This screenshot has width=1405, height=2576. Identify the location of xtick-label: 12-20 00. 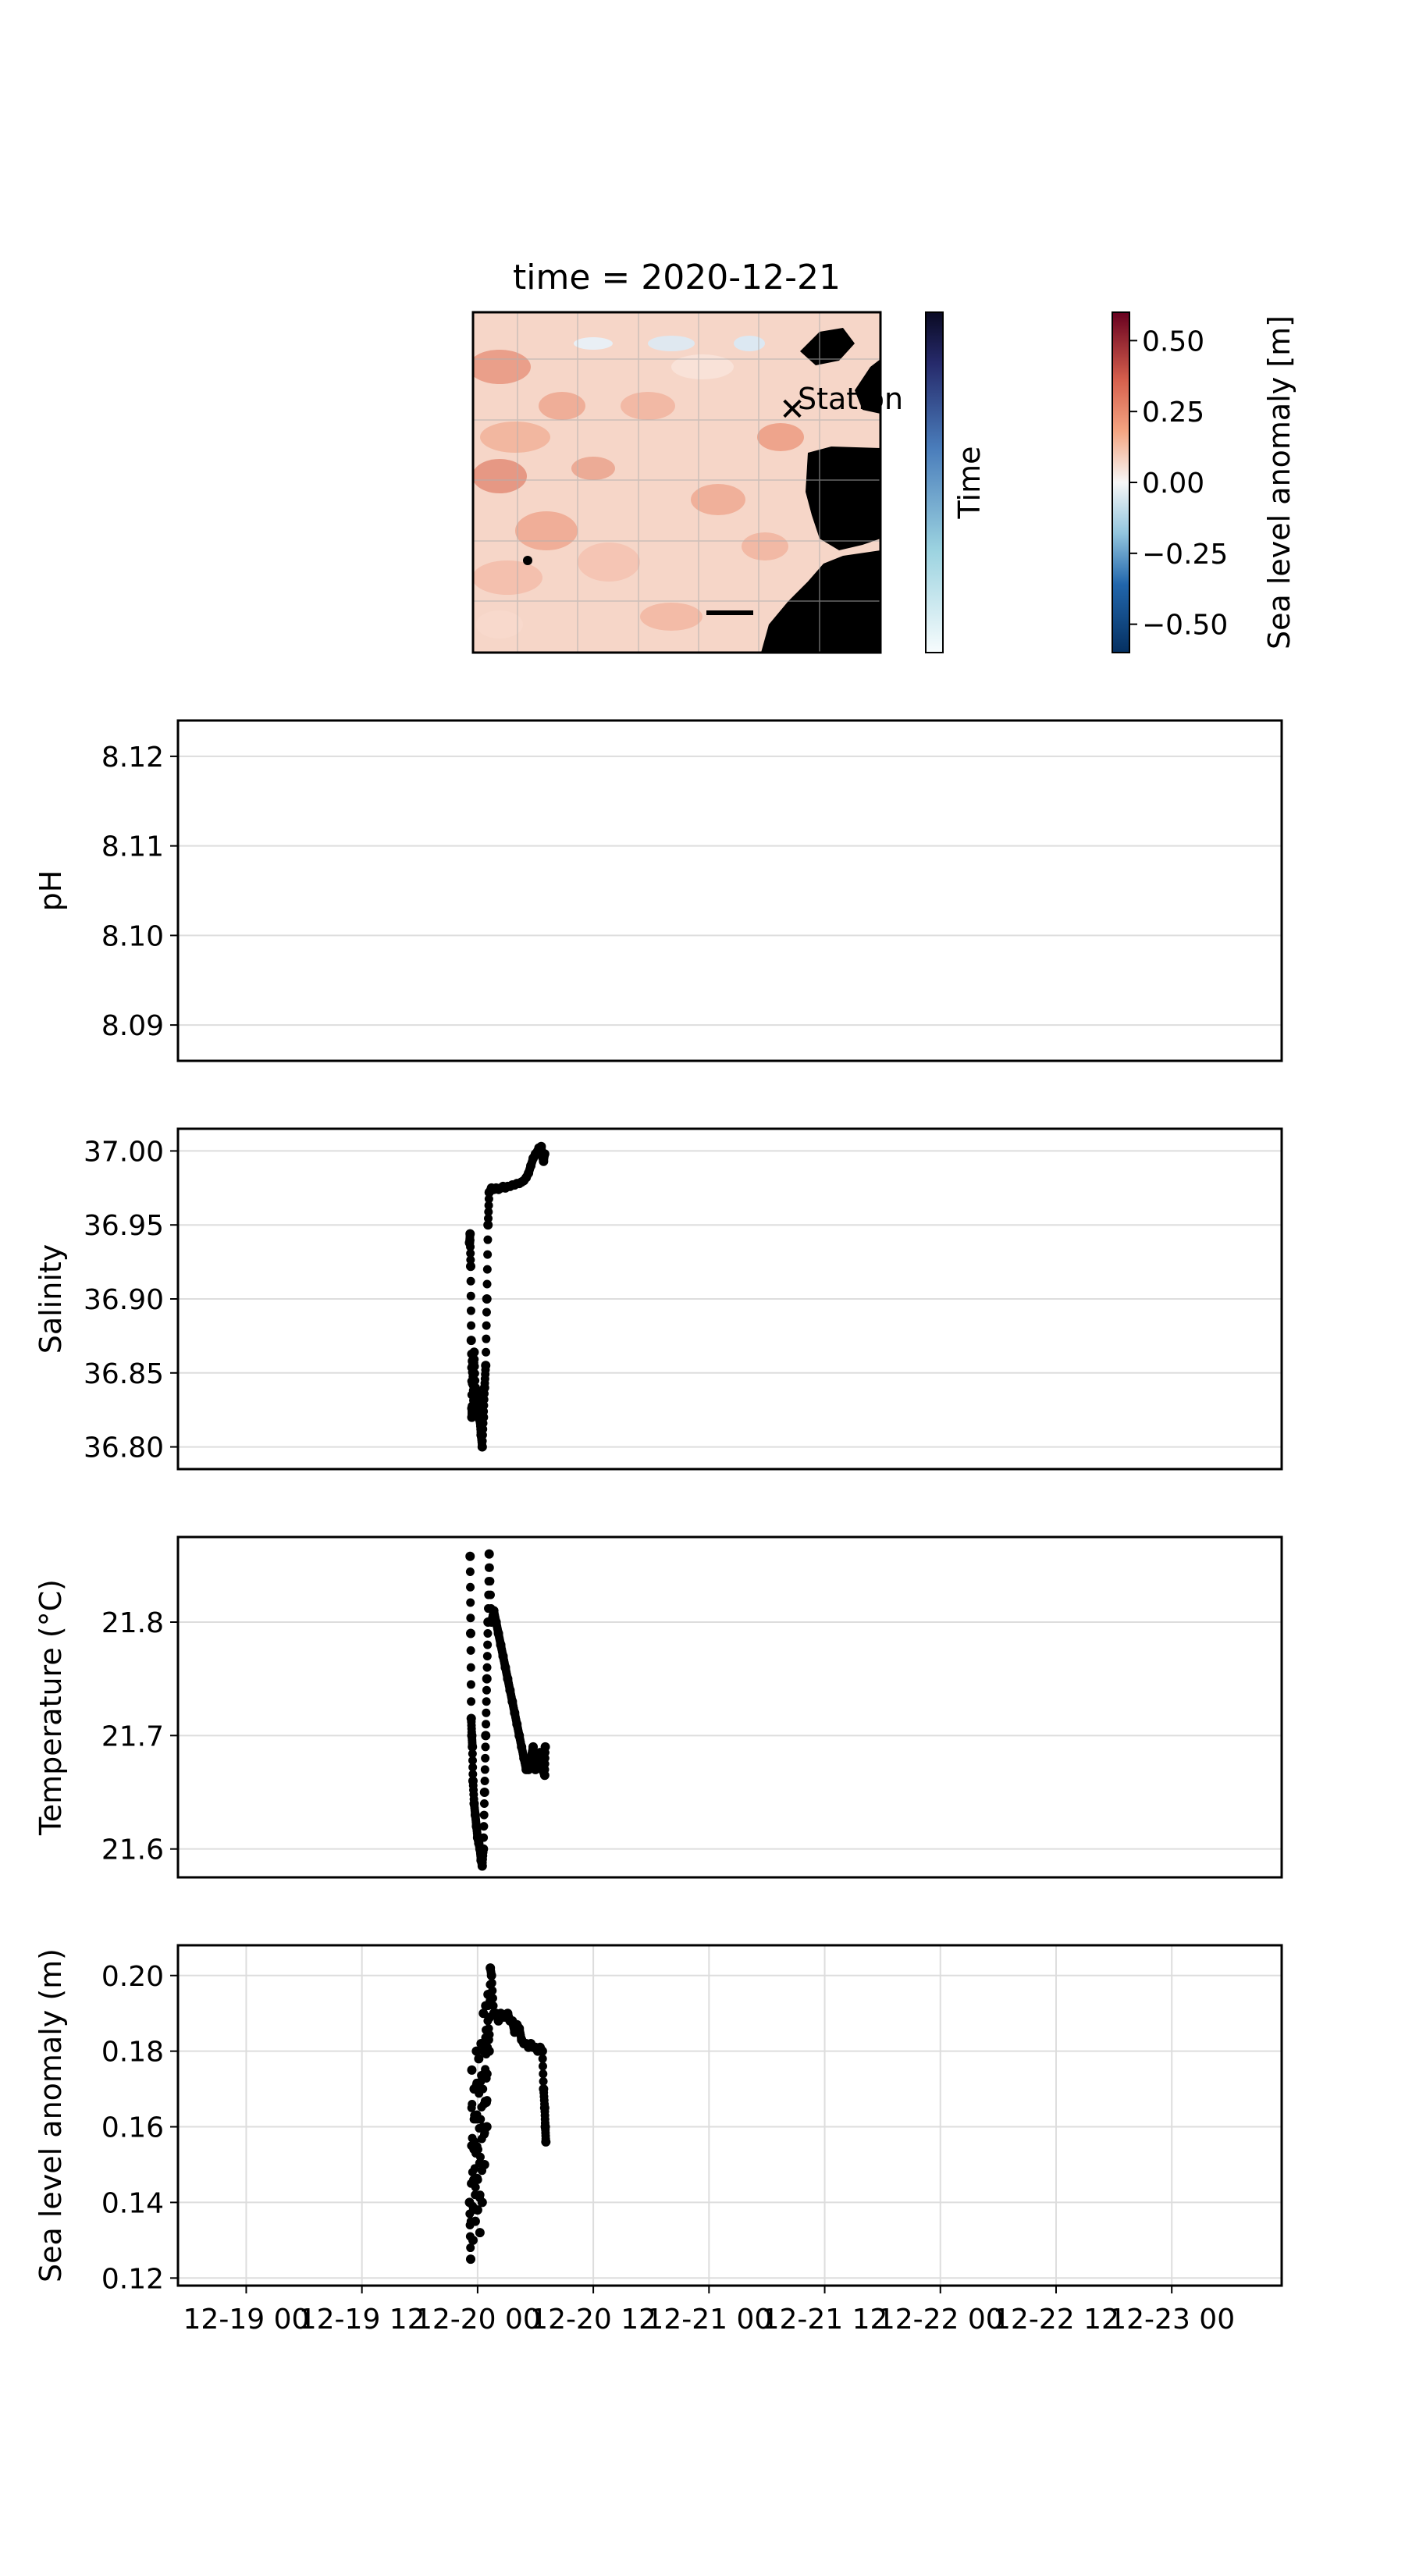
(478, 2320).